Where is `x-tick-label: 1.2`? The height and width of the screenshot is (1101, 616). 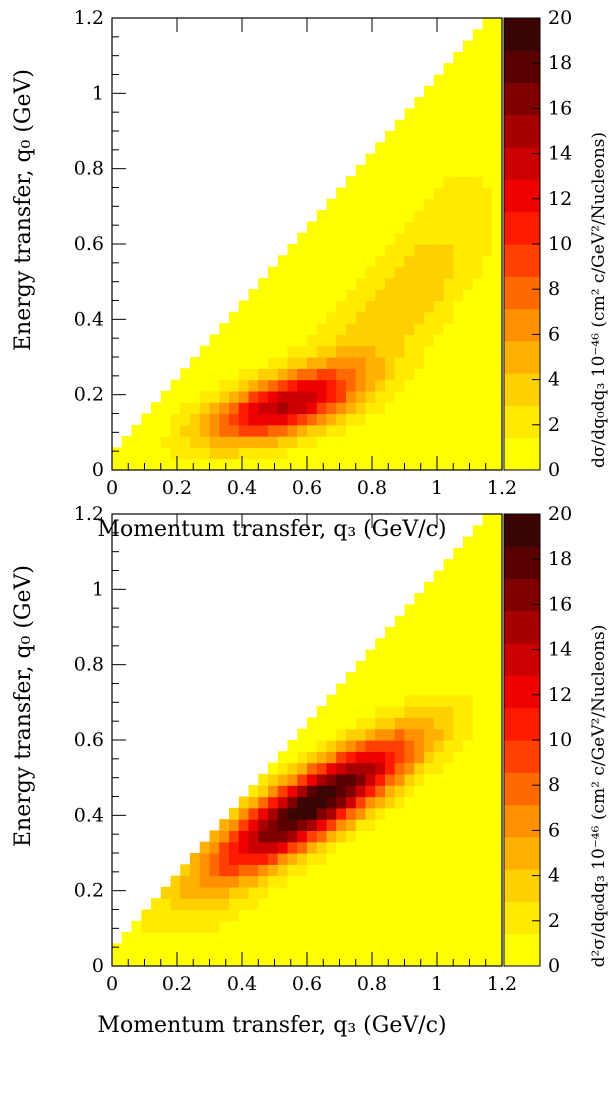
x-tick-label: 1.2 is located at coordinates (502, 984).